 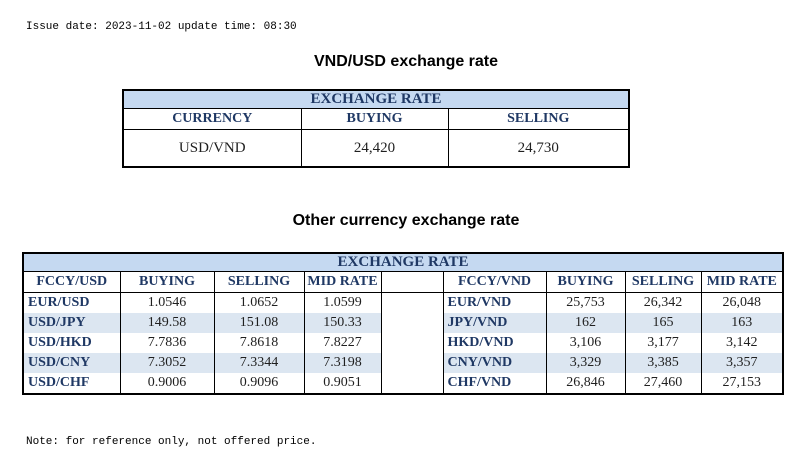 I want to click on selling-usd-cell: 0.9096, so click(x=258, y=383).